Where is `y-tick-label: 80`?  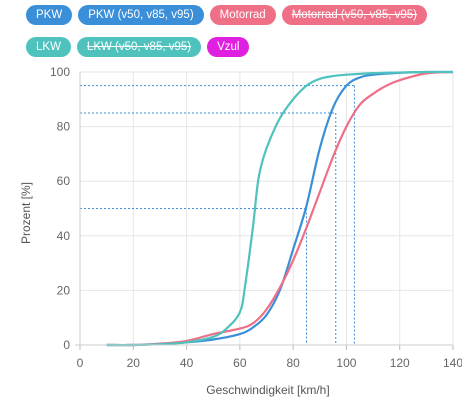 y-tick-label: 80 is located at coordinates (64, 127).